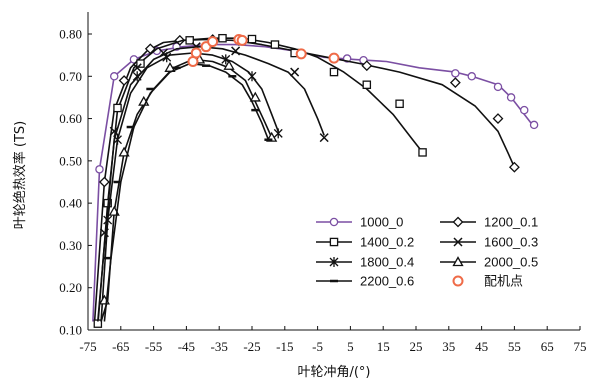  I want to click on legend-item: 配机点, so click(487, 281).